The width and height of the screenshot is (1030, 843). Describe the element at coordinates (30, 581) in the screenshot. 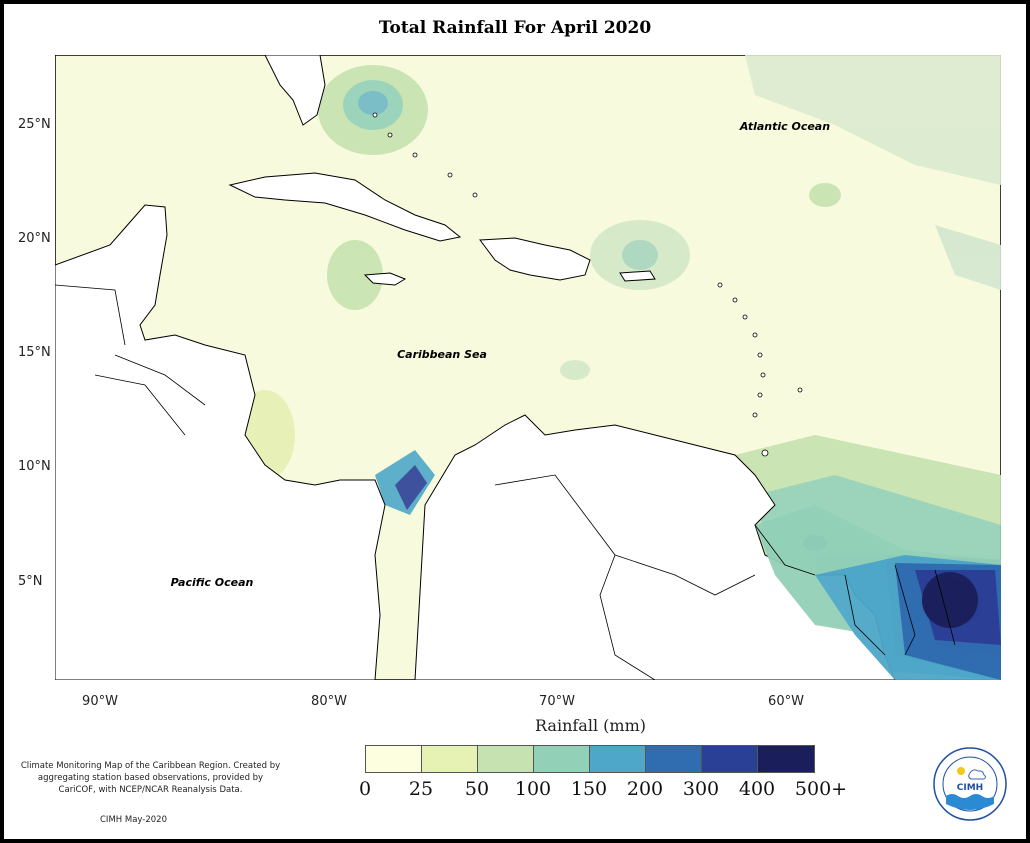

I see `lat-label-5n: 5°N` at that location.